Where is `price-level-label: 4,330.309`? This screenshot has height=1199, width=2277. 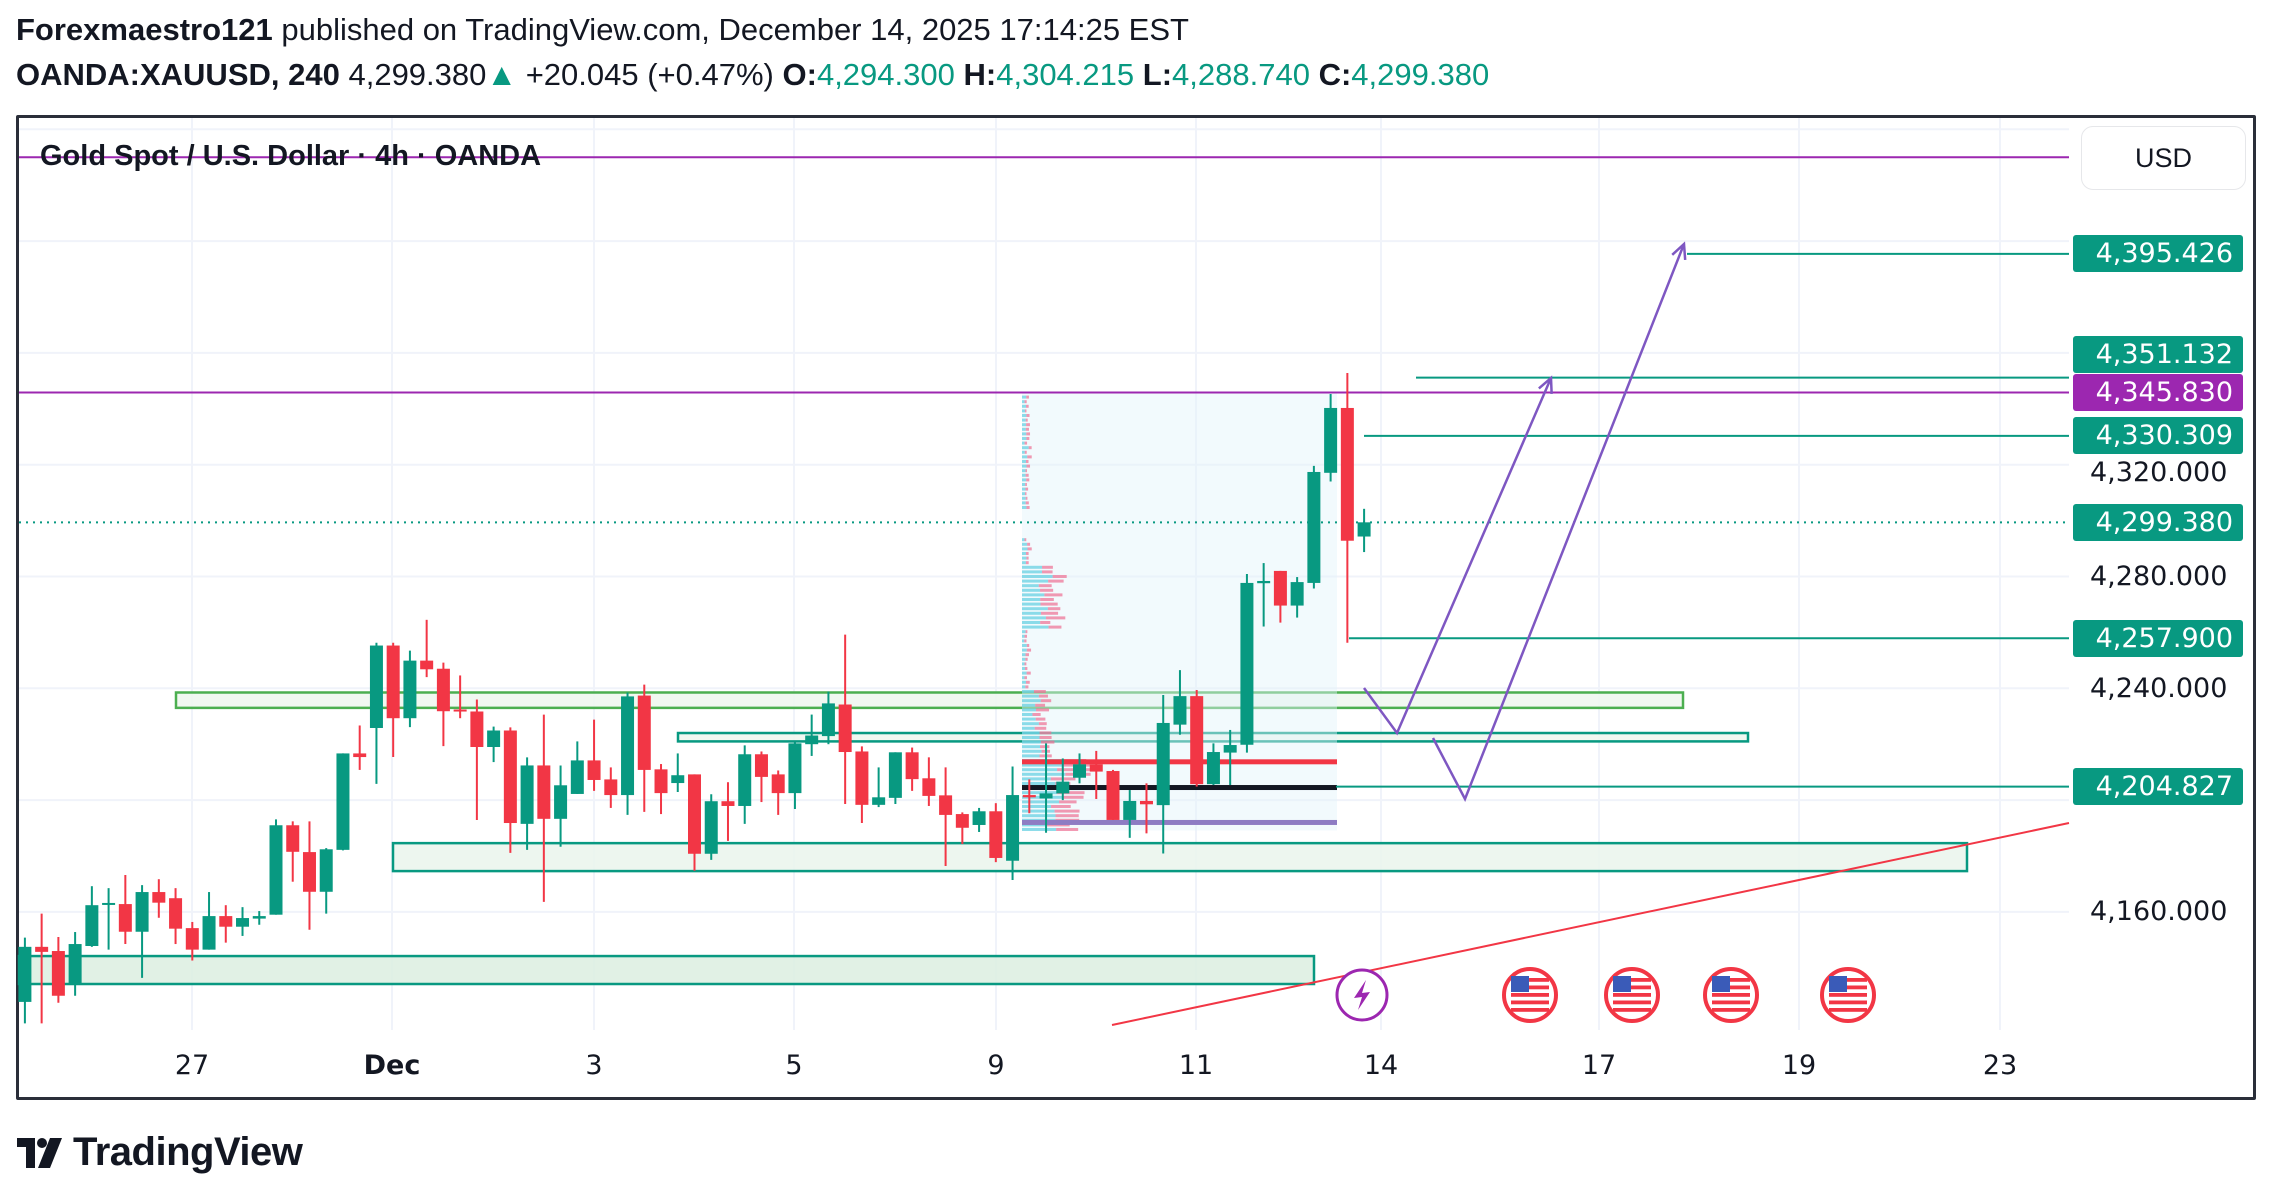 price-level-label: 4,330.309 is located at coordinates (2158, 436).